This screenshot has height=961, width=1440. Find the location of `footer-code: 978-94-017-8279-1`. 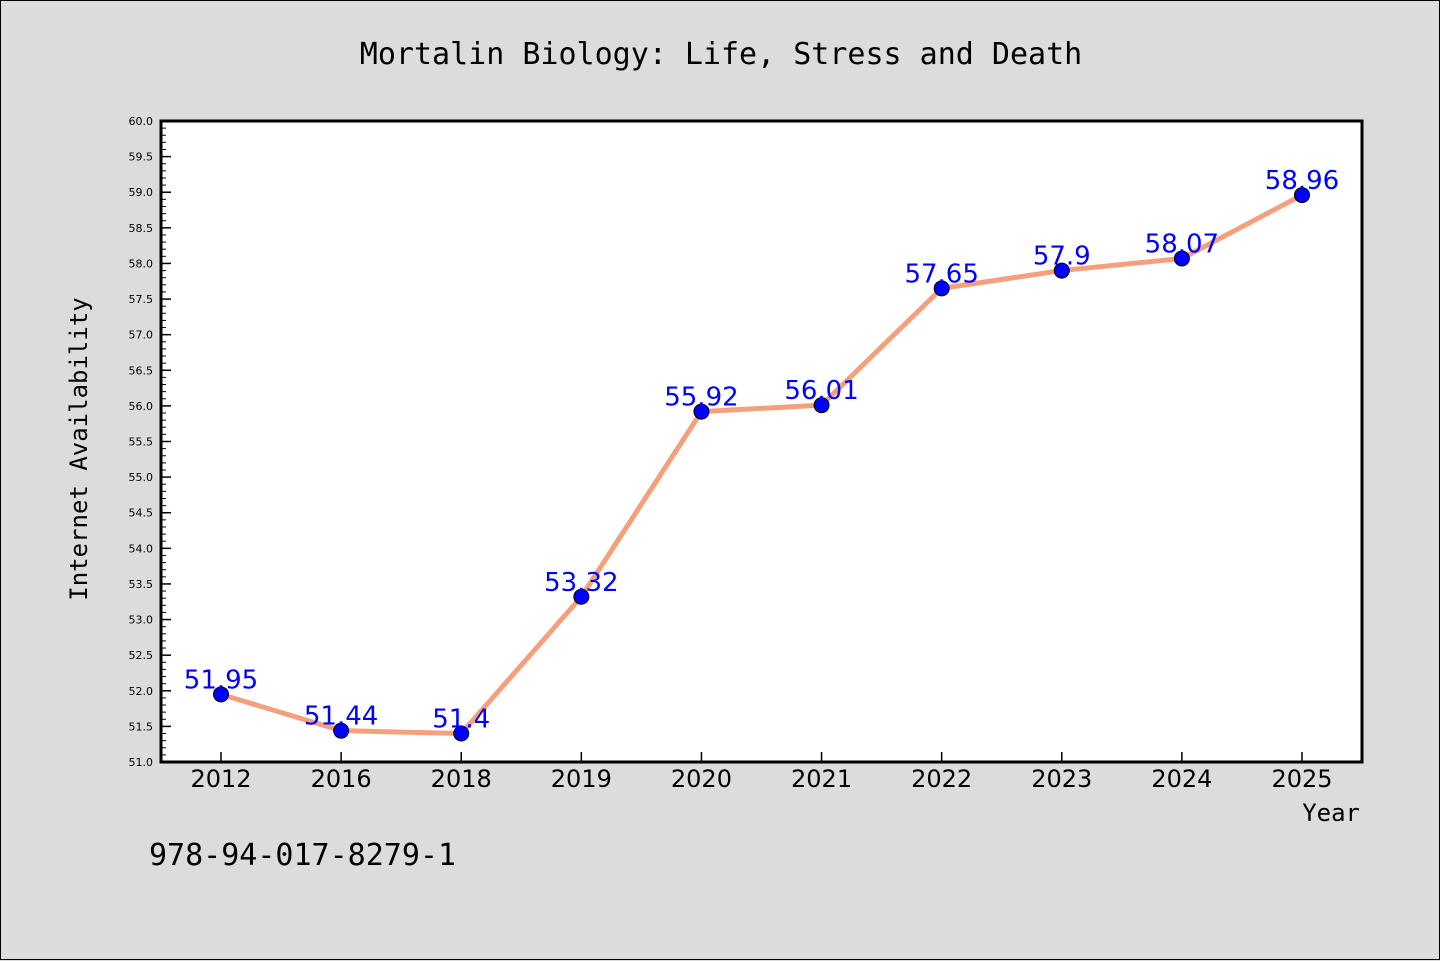

footer-code: 978-94-017-8279-1 is located at coordinates (302, 855).